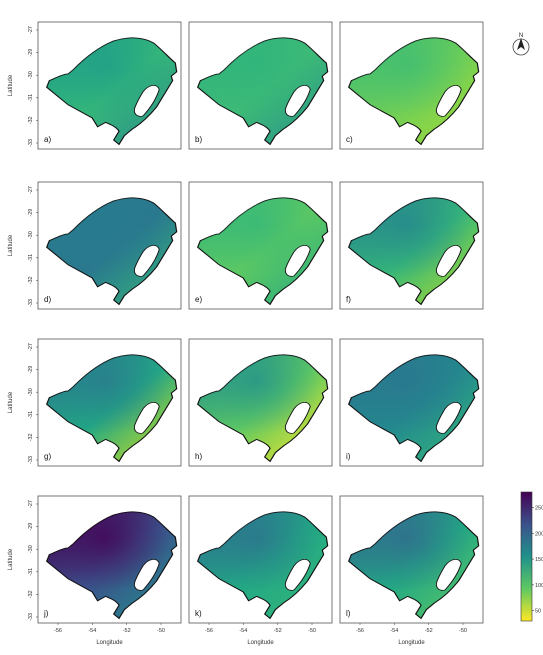  Describe the element at coordinates (538, 612) in the screenshot. I see `colorbar-tick-label: 50` at that location.